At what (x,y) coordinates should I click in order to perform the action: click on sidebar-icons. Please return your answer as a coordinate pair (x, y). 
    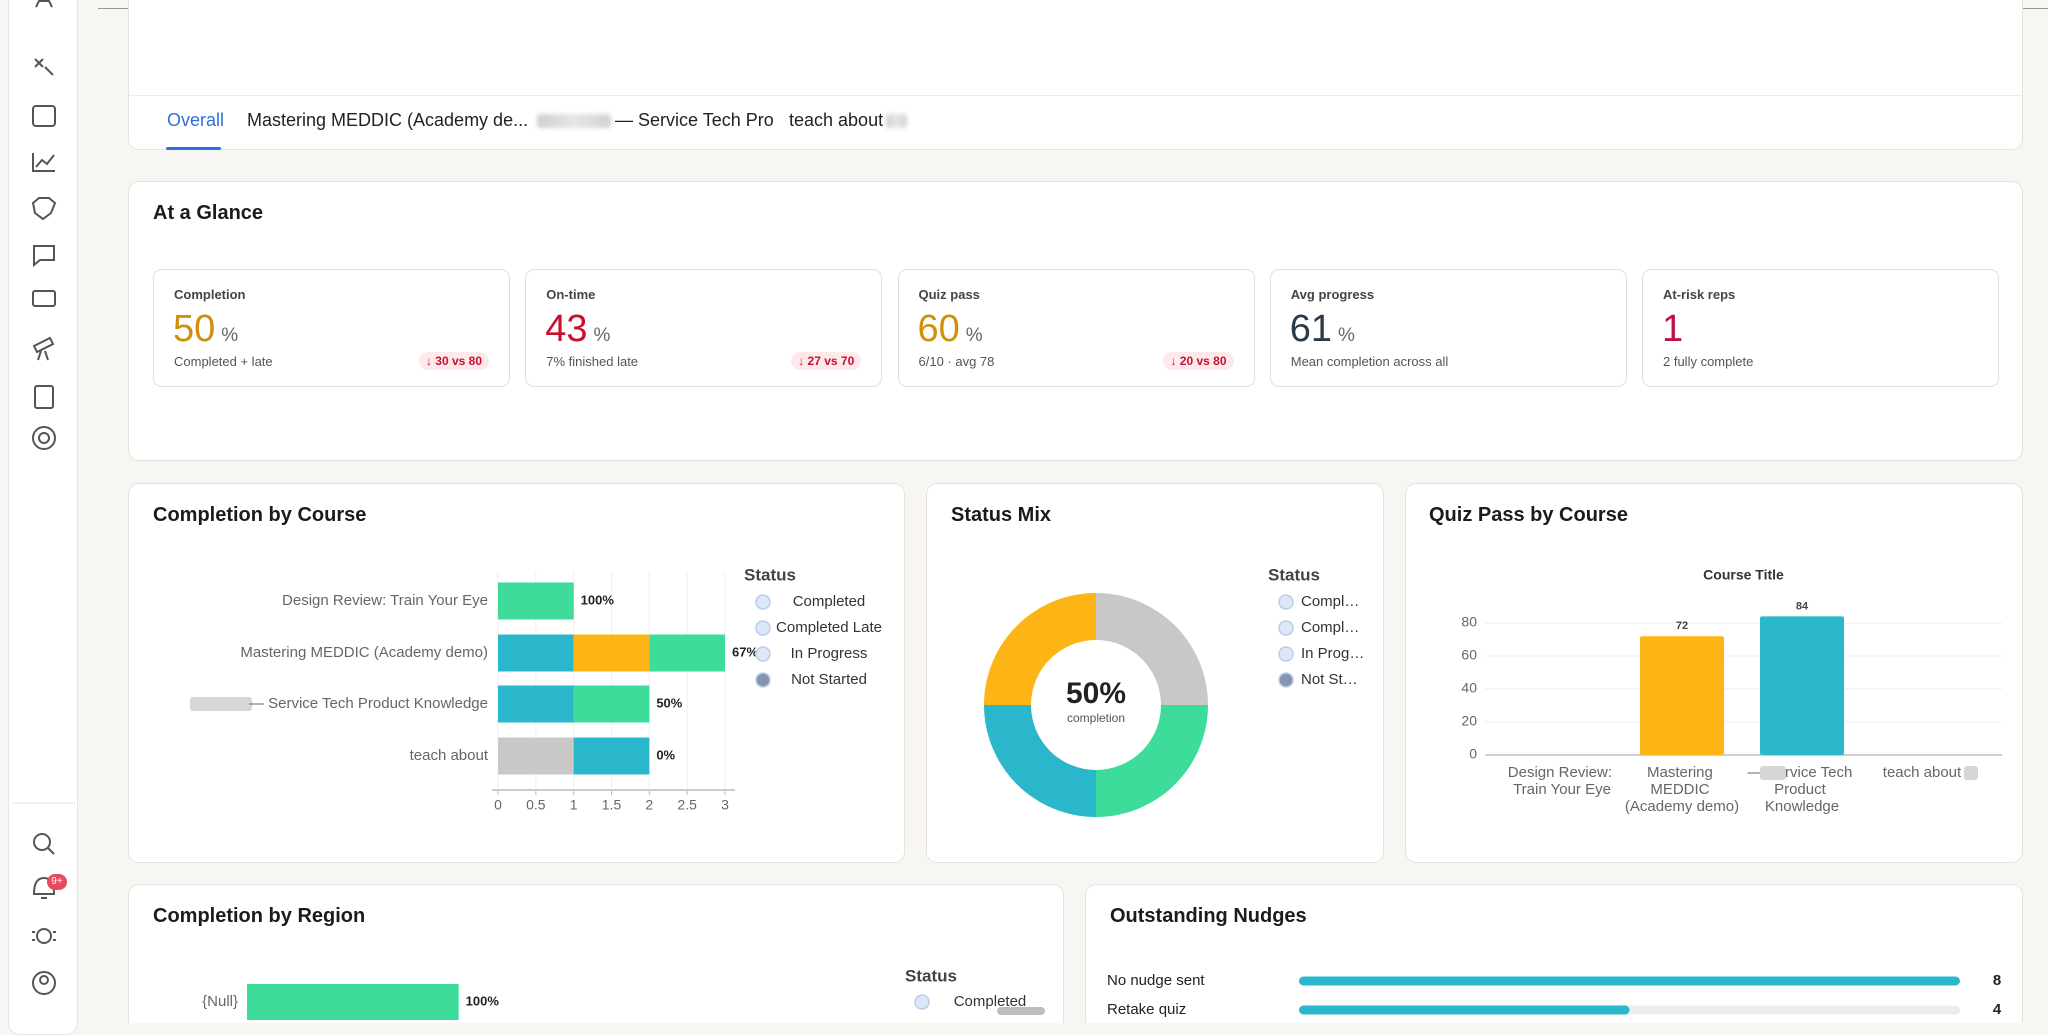
    Looking at the image, I should click on (44, 497).